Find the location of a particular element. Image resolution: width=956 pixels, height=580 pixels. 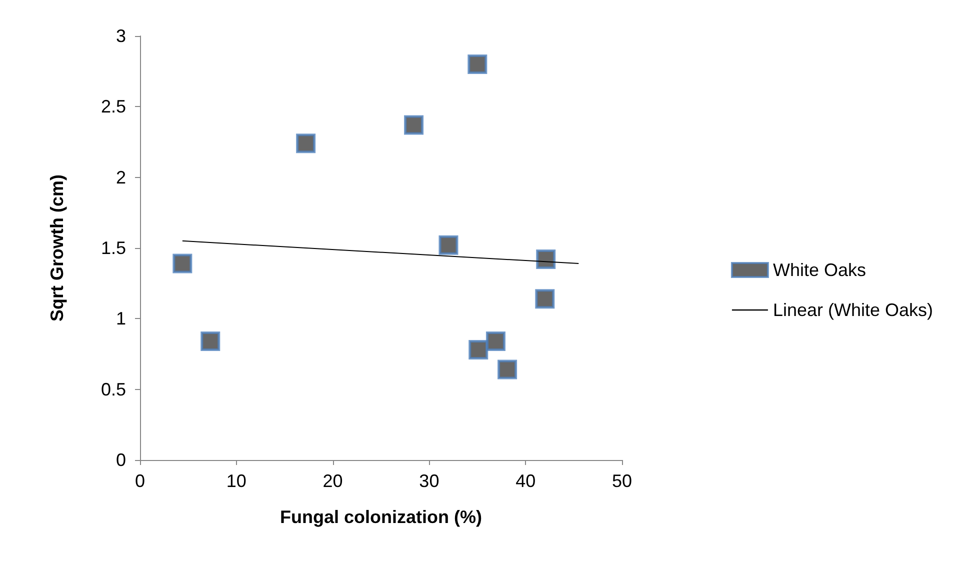

legend-label: Linear (White Oaks) is located at coordinates (853, 310).